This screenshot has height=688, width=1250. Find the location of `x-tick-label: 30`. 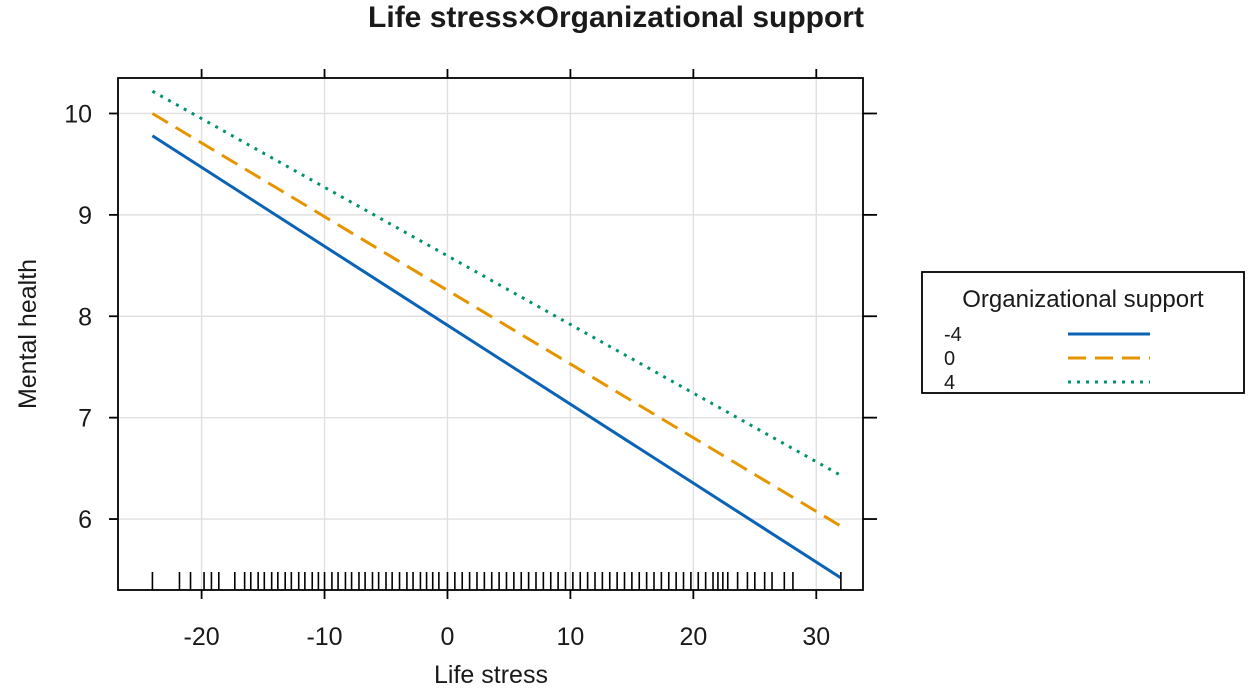

x-tick-label: 30 is located at coordinates (816, 637).